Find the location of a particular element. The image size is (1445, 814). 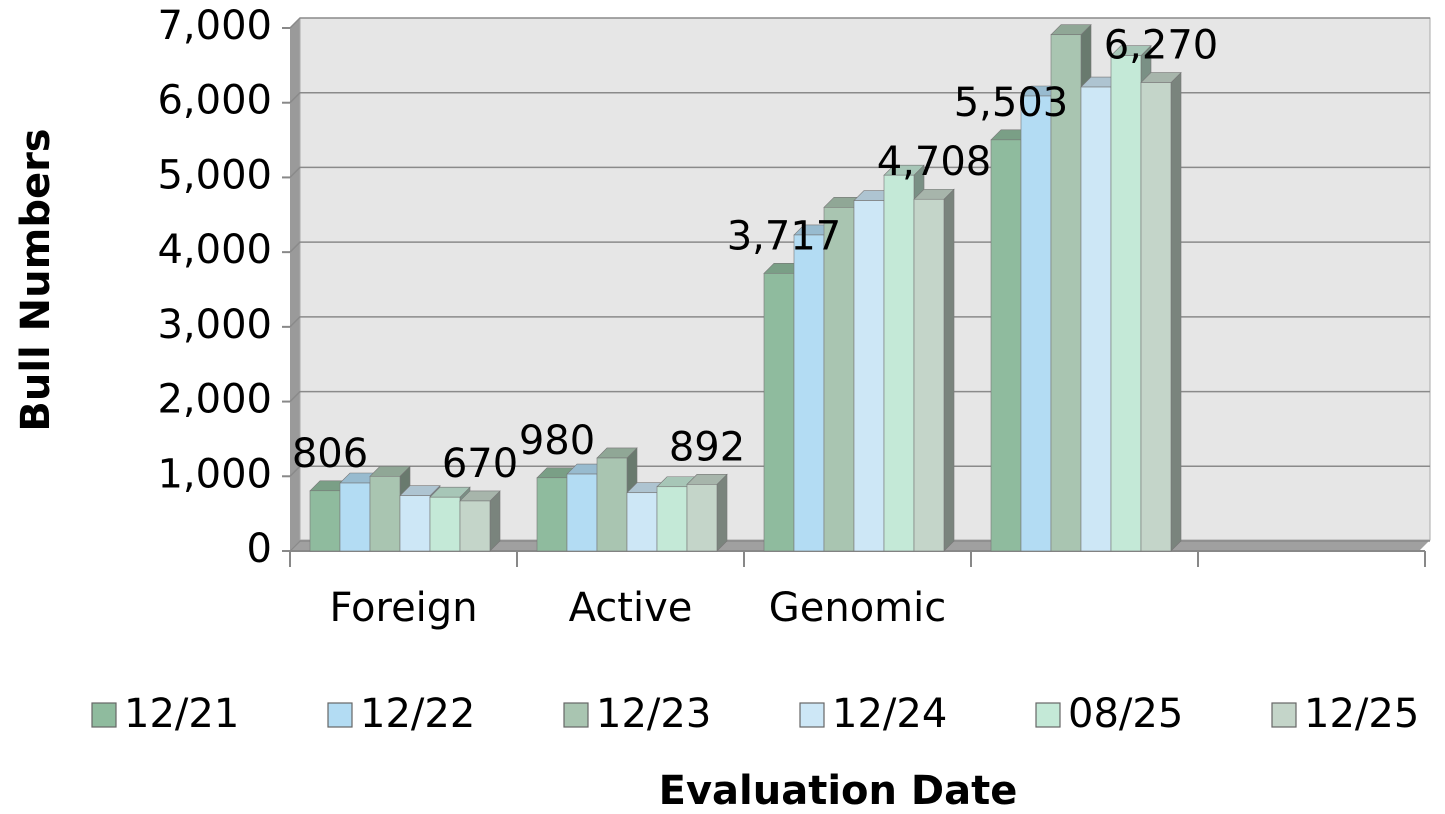

y-tick-label: 7,000 is located at coordinates (214, 26).